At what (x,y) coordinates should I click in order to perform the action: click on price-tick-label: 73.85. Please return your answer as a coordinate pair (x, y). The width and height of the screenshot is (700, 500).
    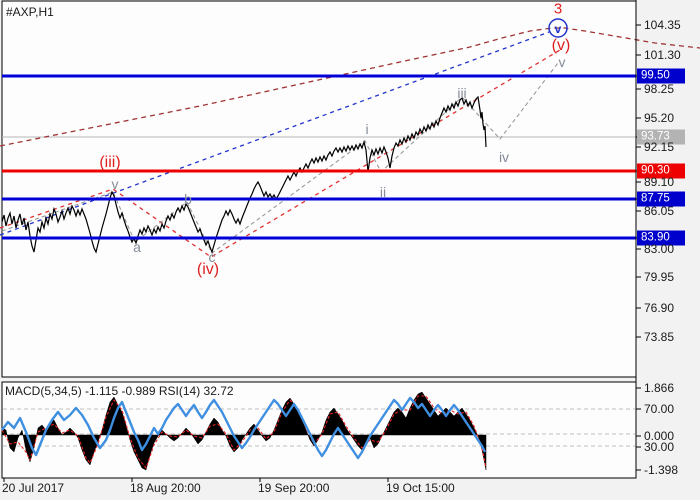
    Looking at the image, I should click on (659, 337).